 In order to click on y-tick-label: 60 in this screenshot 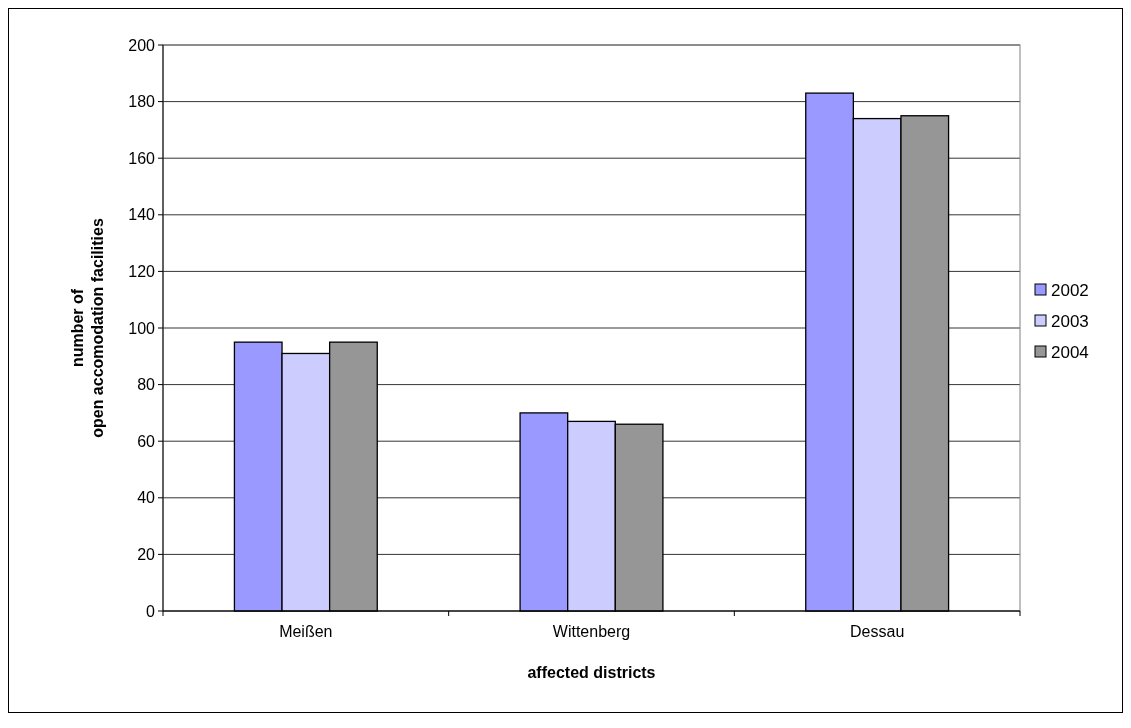, I will do `click(146, 441)`.